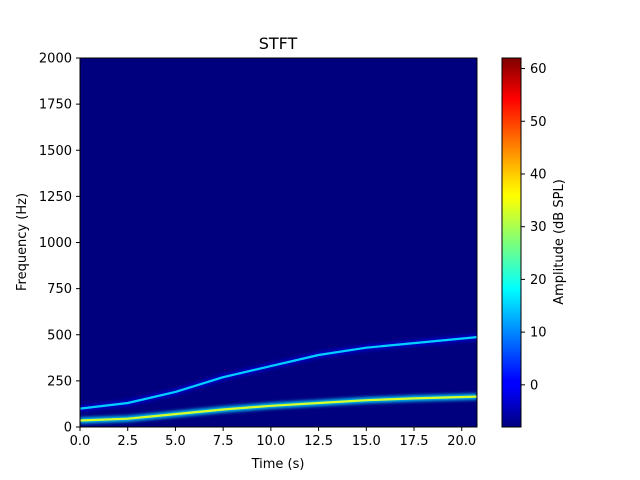 The height and width of the screenshot is (480, 640). What do you see at coordinates (538, 280) in the screenshot?
I see `colorbar-tick-label: 20` at bounding box center [538, 280].